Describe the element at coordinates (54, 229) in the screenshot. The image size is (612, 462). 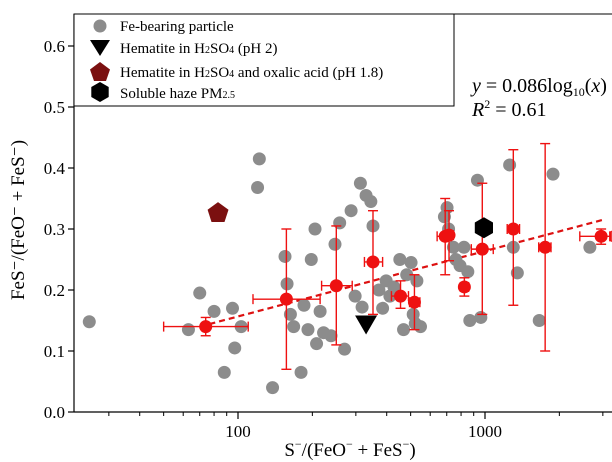
I see `y-tick-label-3: 0.3` at that location.